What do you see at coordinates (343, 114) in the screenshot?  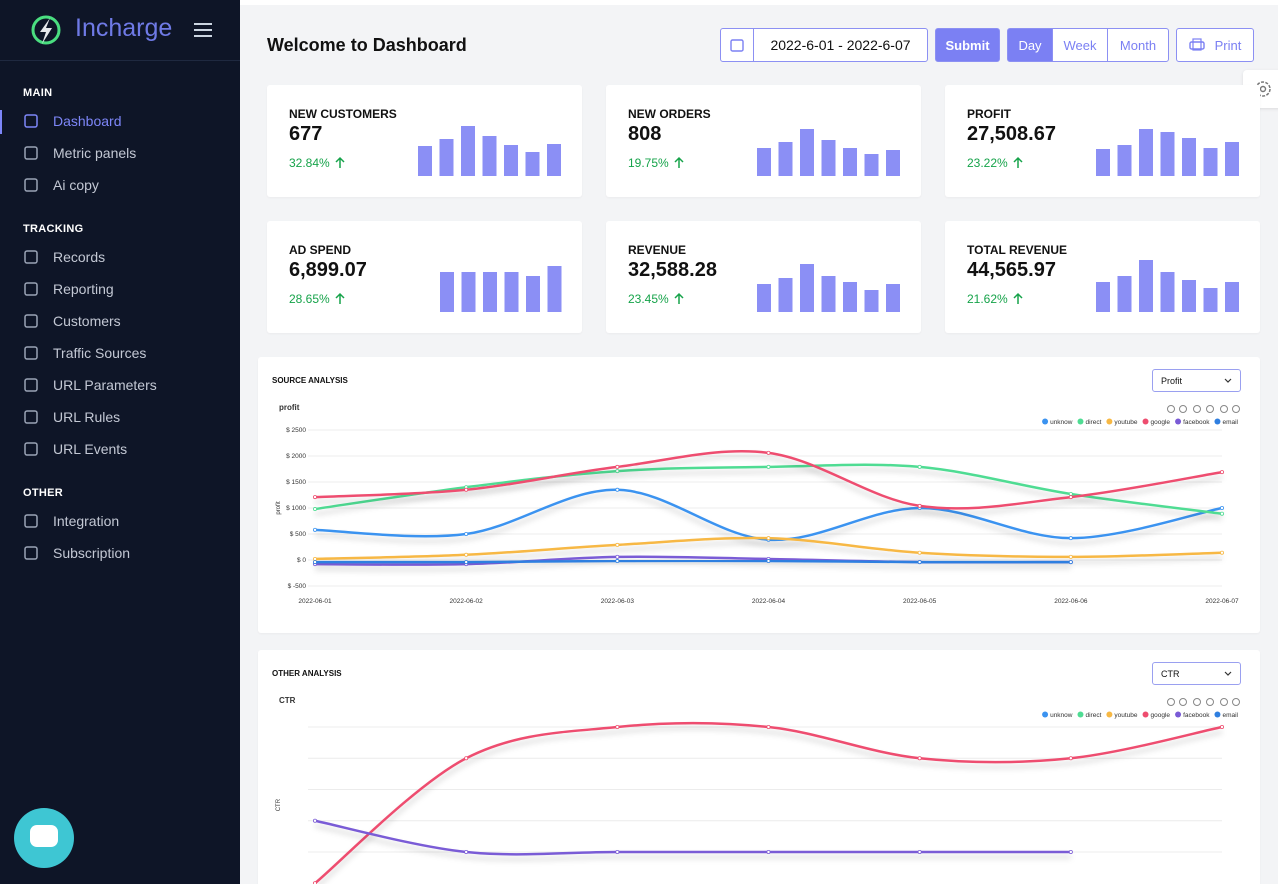 I see `stat-label: NEW CUSTOMERS` at bounding box center [343, 114].